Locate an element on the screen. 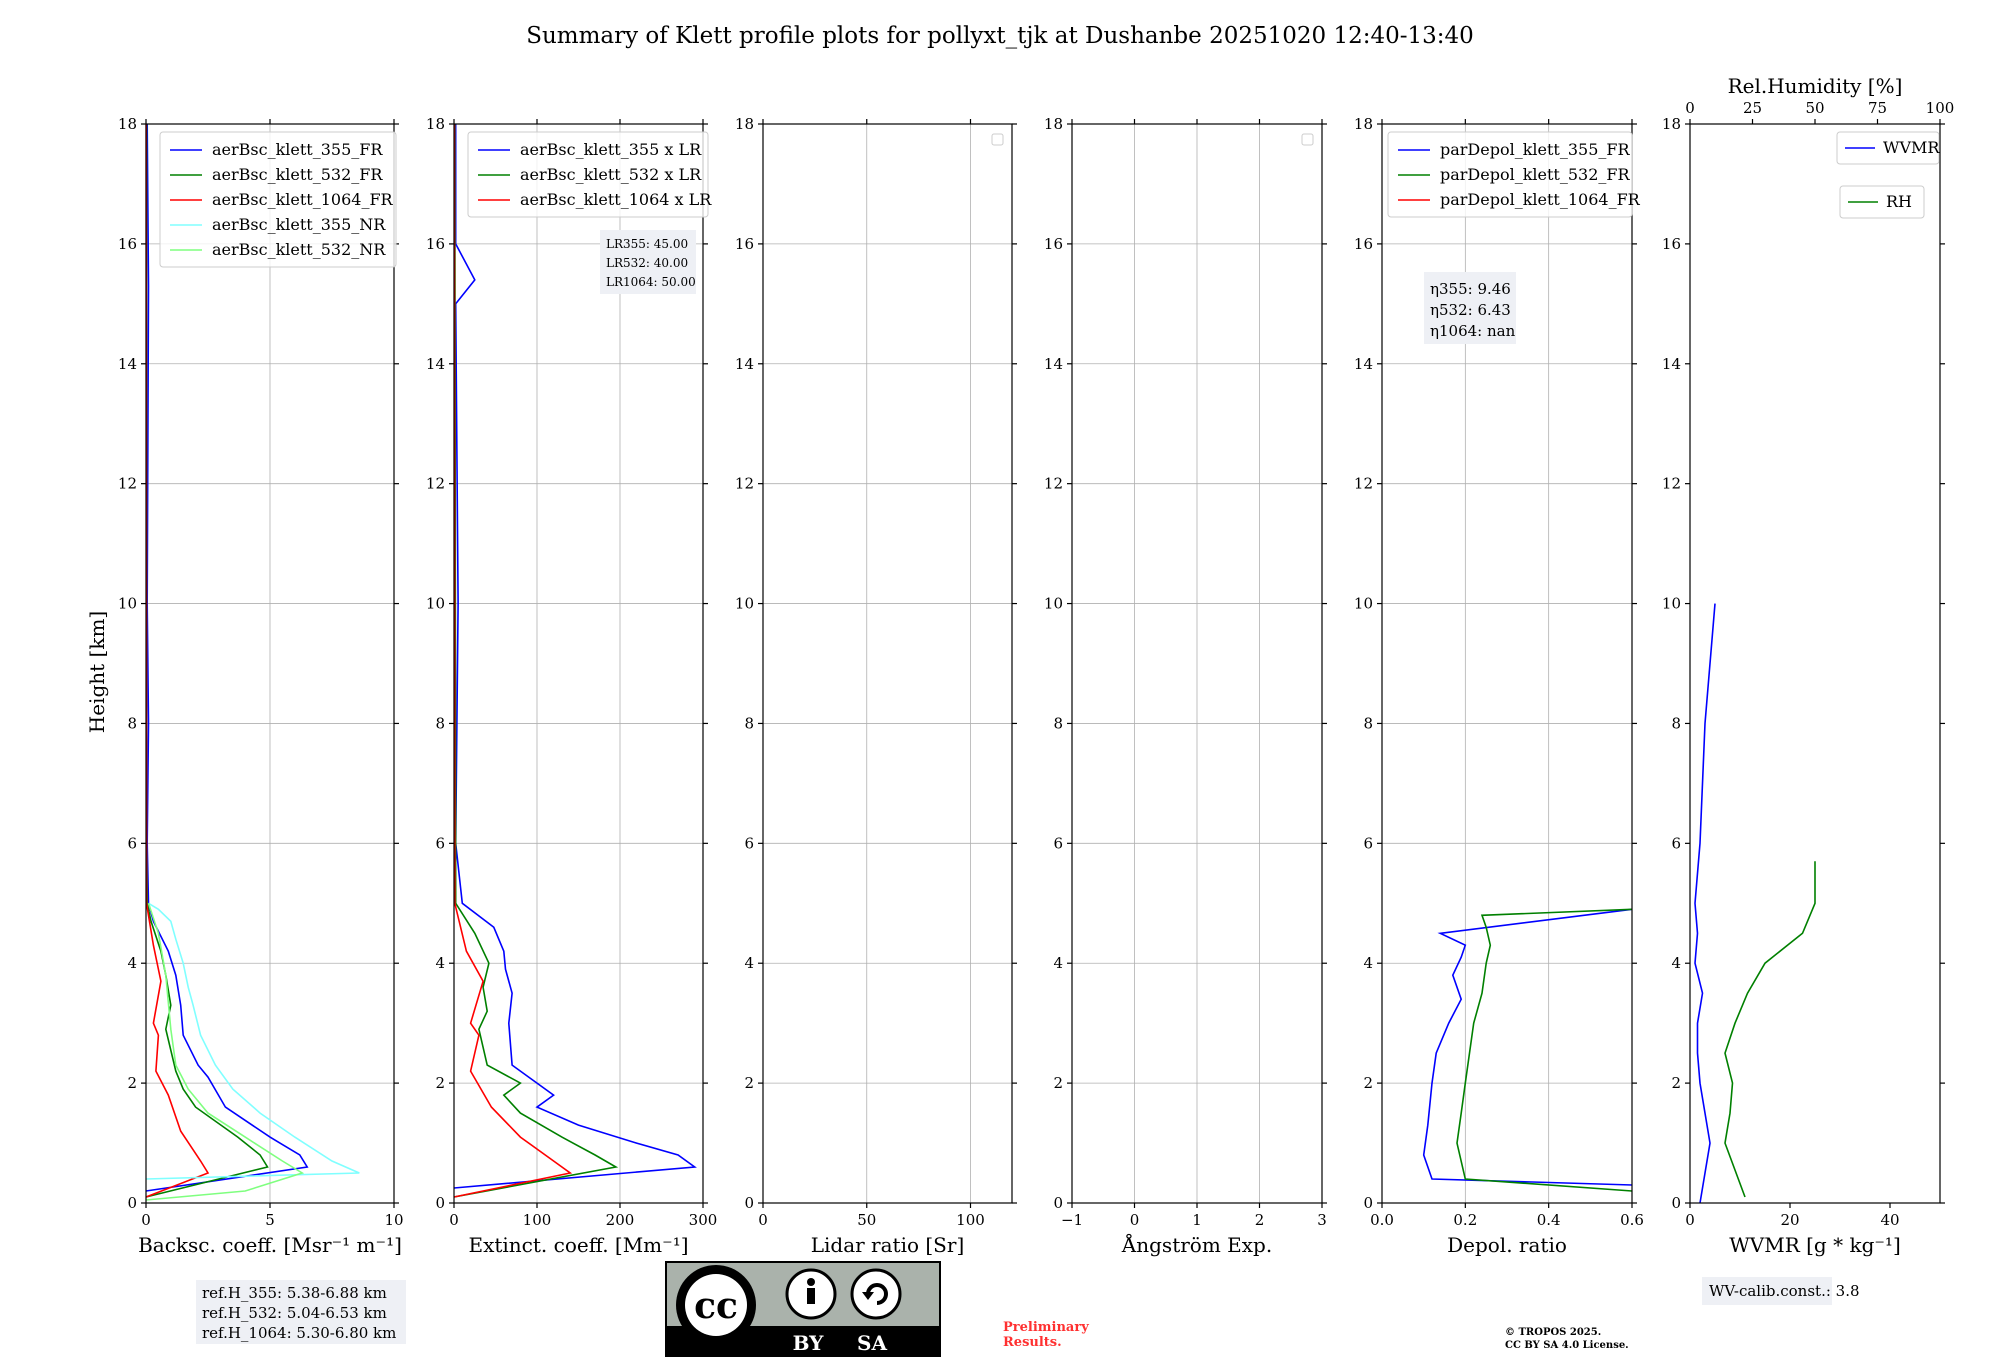 This screenshot has height=1360, width=2000. x-tick-label: 0.6 is located at coordinates (1632, 1220).